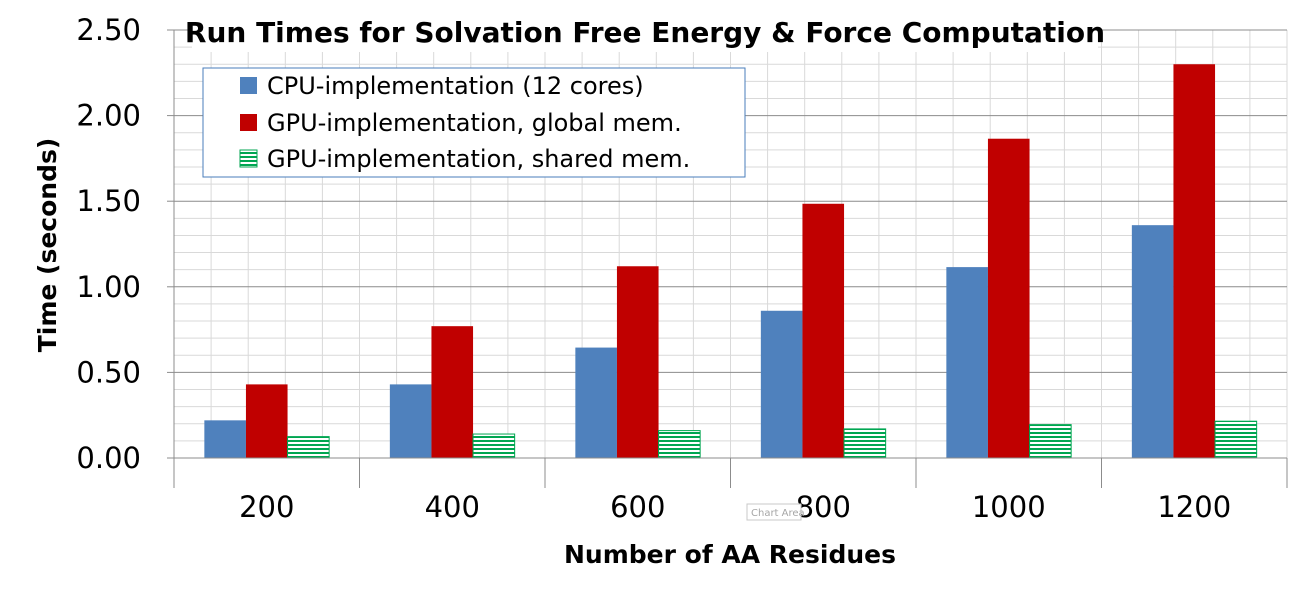 The height and width of the screenshot is (605, 1309). I want to click on y-tick-label: 1.00, so click(108, 287).